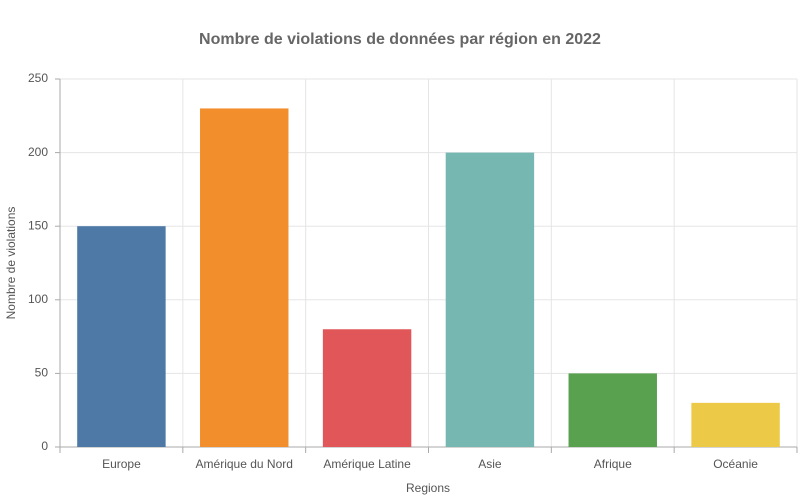 The image size is (800, 500). Describe the element at coordinates (735, 464) in the screenshot. I see `x-tick-label: Océanie` at that location.